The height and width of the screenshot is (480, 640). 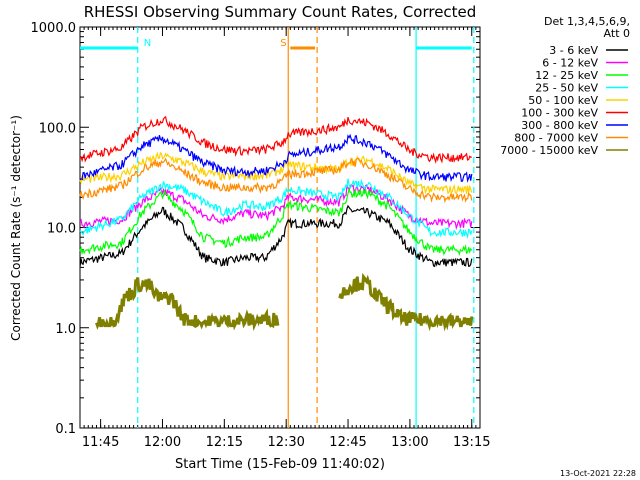 What do you see at coordinates (573, 50) in the screenshot?
I see `legend-label: 3 - 6 keV` at bounding box center [573, 50].